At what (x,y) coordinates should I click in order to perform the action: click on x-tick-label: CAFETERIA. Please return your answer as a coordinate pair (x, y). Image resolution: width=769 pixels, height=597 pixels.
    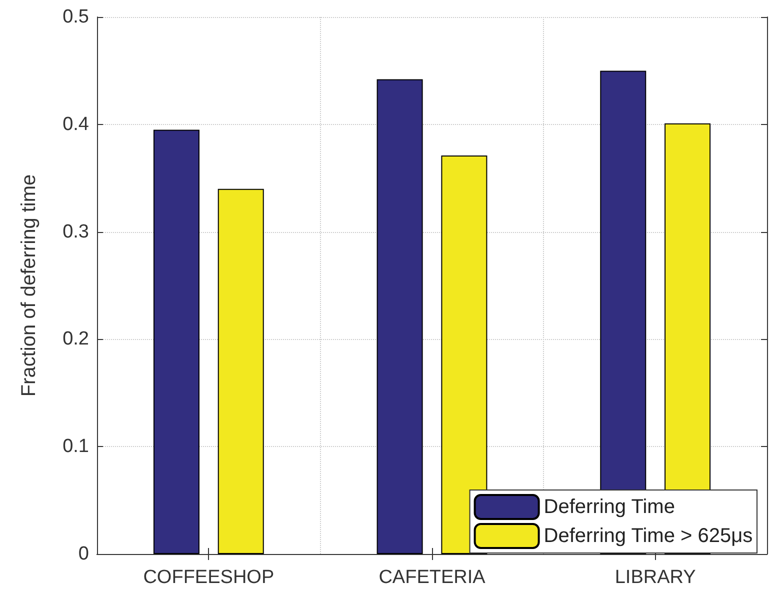
    Looking at the image, I should click on (432, 577).